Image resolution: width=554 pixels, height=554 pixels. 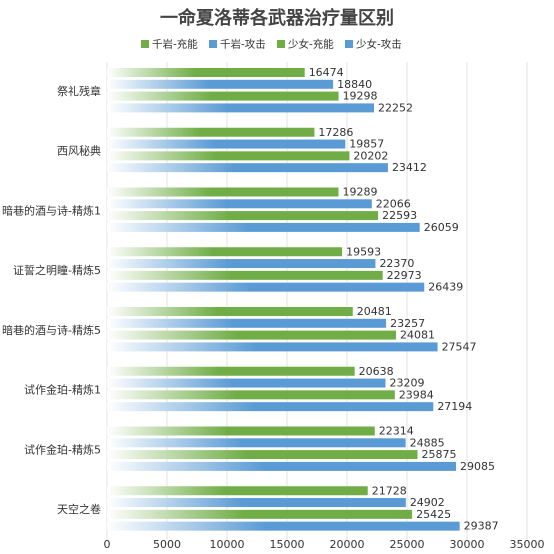 What do you see at coordinates (433, 514) in the screenshot?
I see `data-label: 25425` at bounding box center [433, 514].